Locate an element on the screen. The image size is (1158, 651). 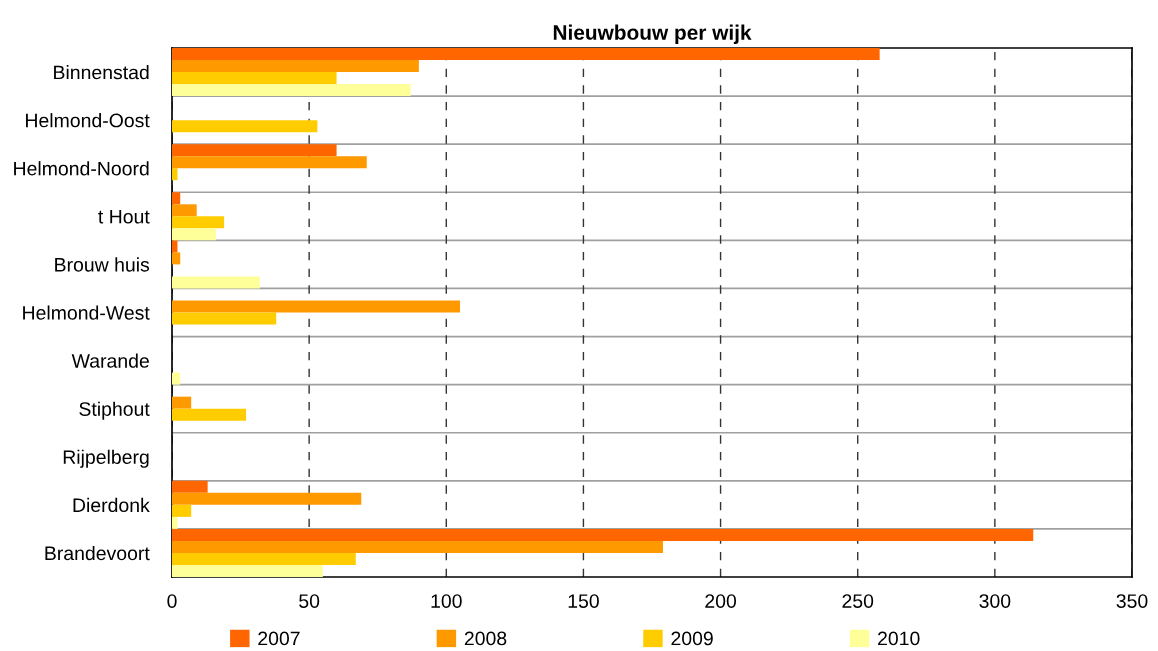
x-tick-label: 350 is located at coordinates (1132, 601).